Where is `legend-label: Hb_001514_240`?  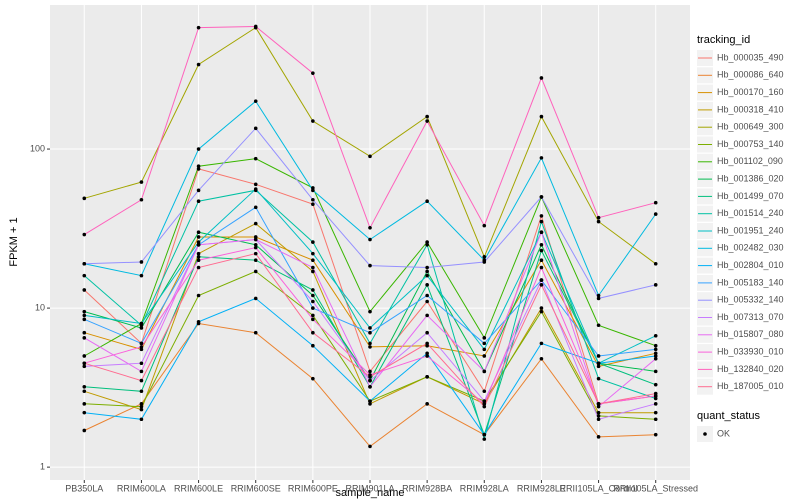 legend-label: Hb_001514_240 is located at coordinates (750, 213).